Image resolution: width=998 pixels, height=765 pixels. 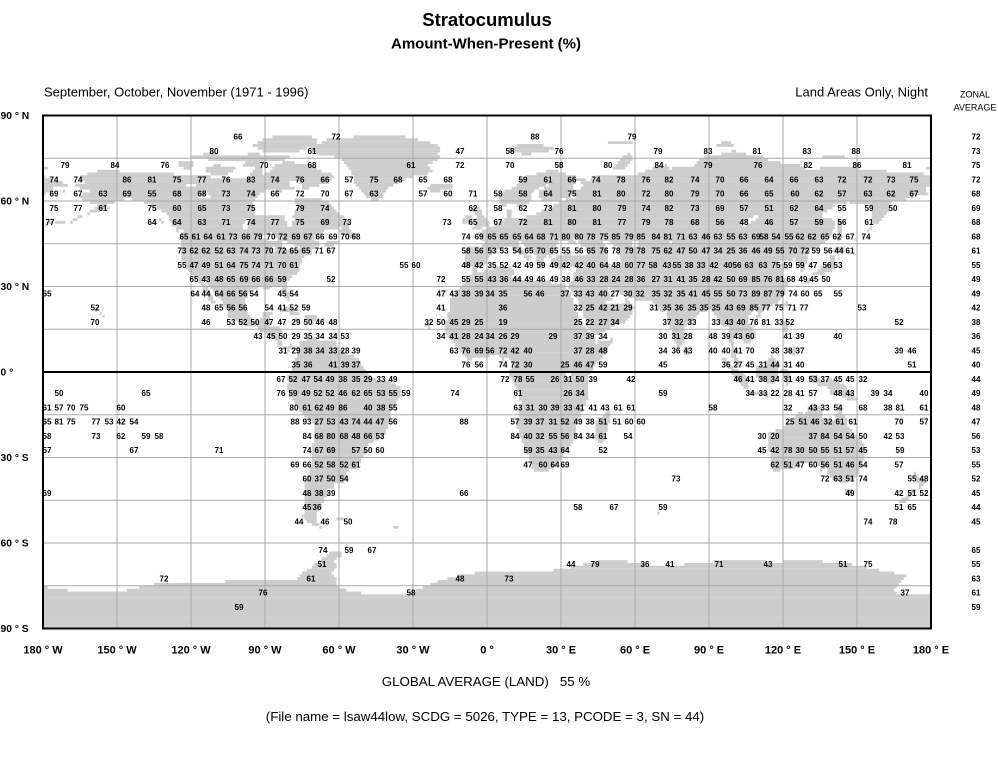 I want to click on svg-text: 86, so click(x=343, y=407).